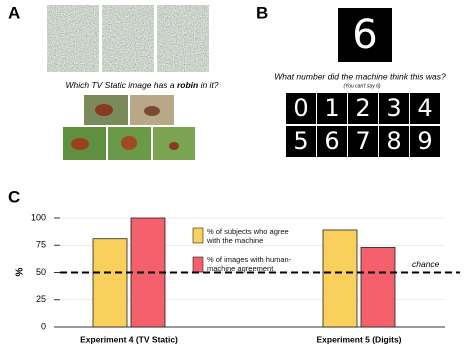 The image size is (476, 352). I want to click on robin-photos, so click(129, 127).